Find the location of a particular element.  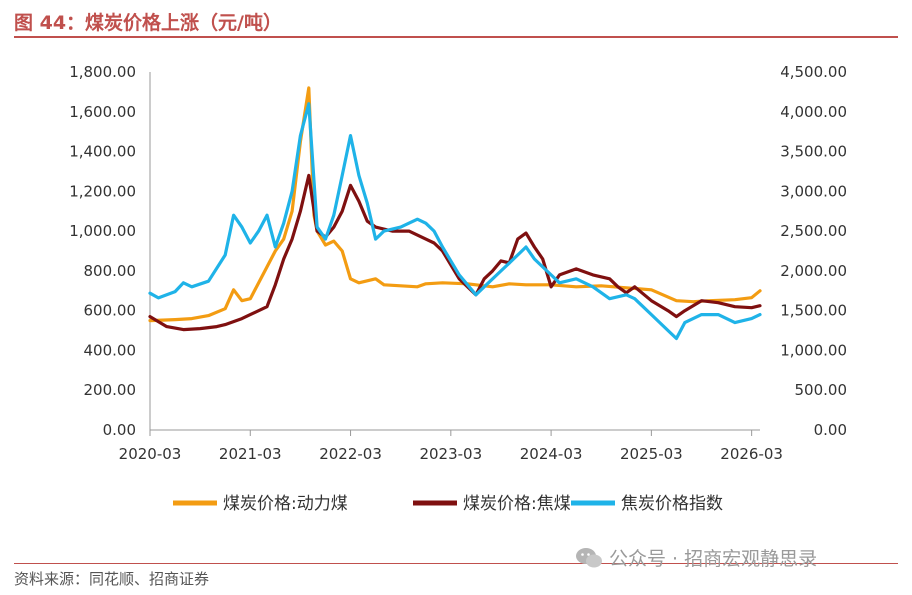

wechat-icon is located at coordinates (589, 557).